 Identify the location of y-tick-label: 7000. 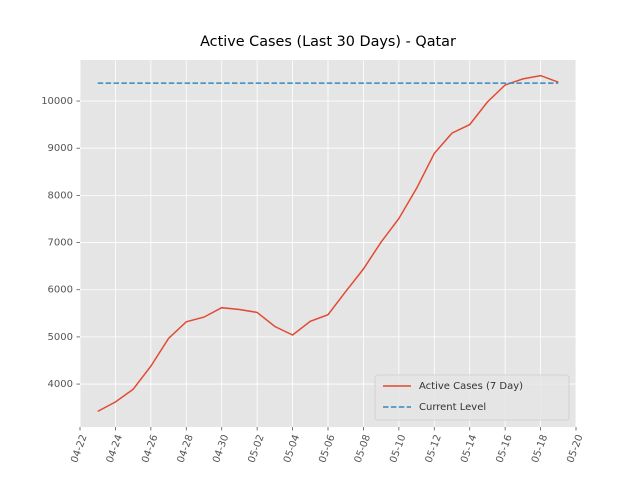
(60, 243).